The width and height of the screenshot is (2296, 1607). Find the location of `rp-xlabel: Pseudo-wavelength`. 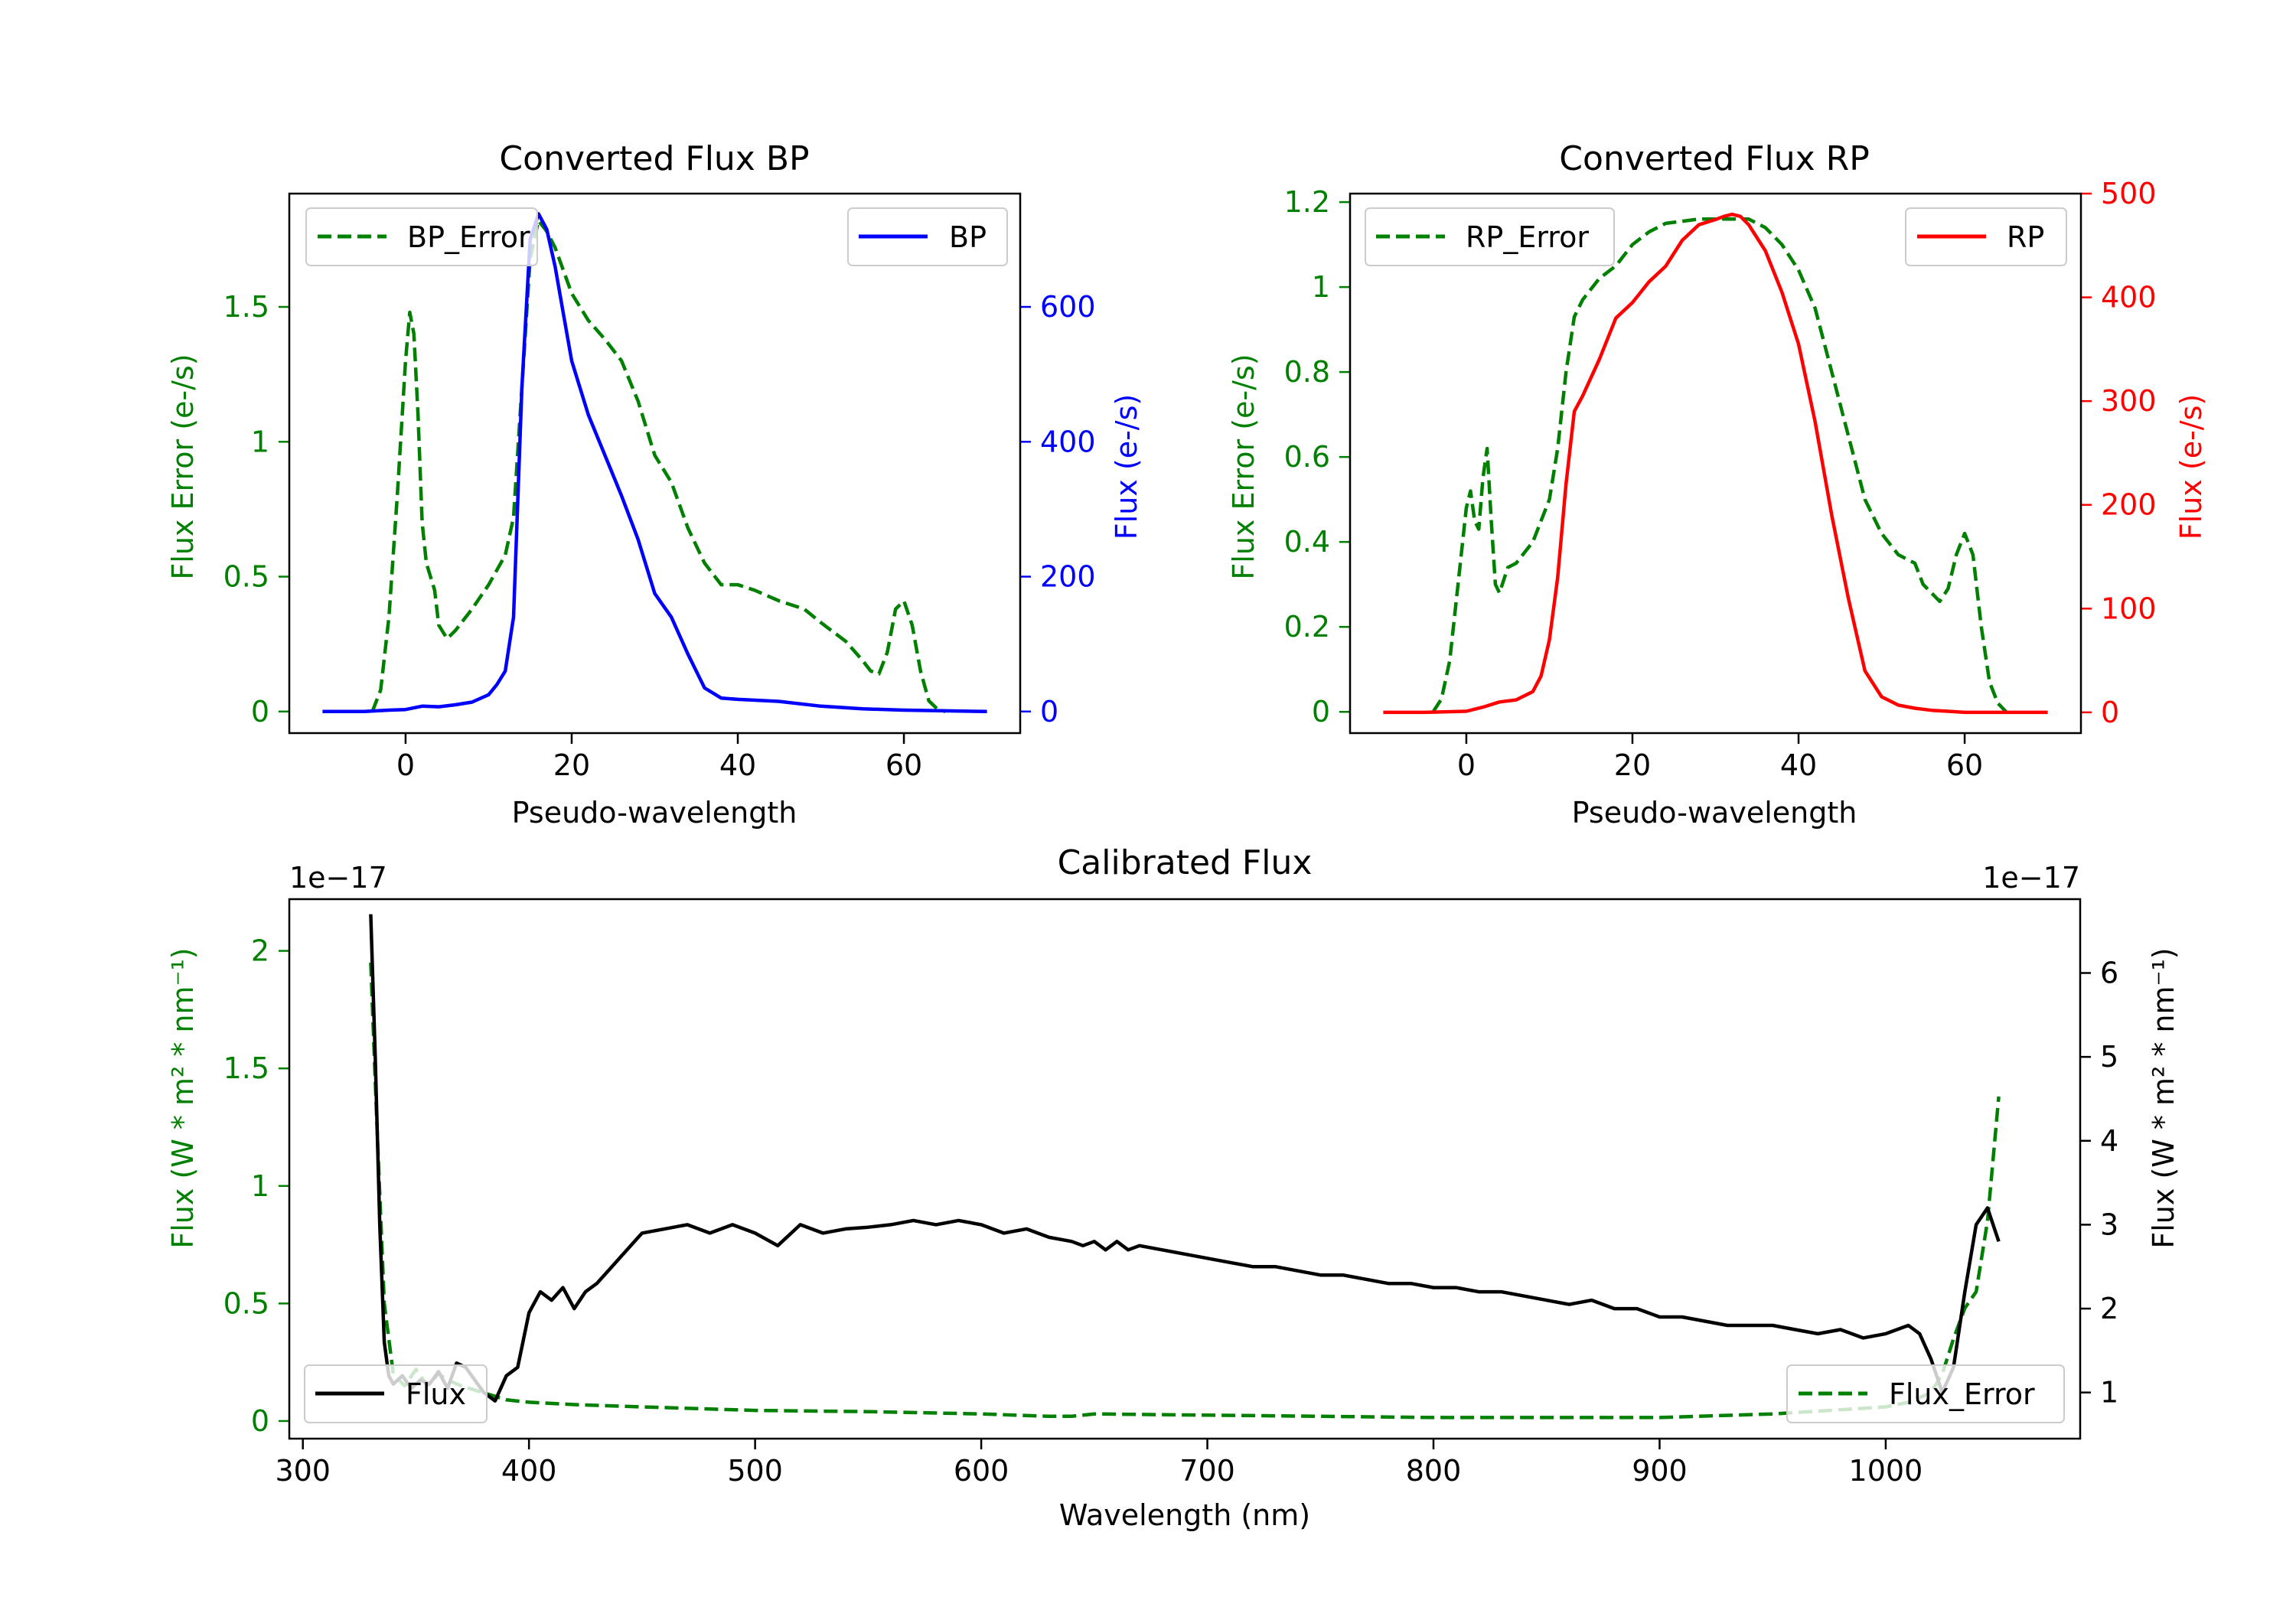

rp-xlabel: Pseudo-wavelength is located at coordinates (1714, 813).